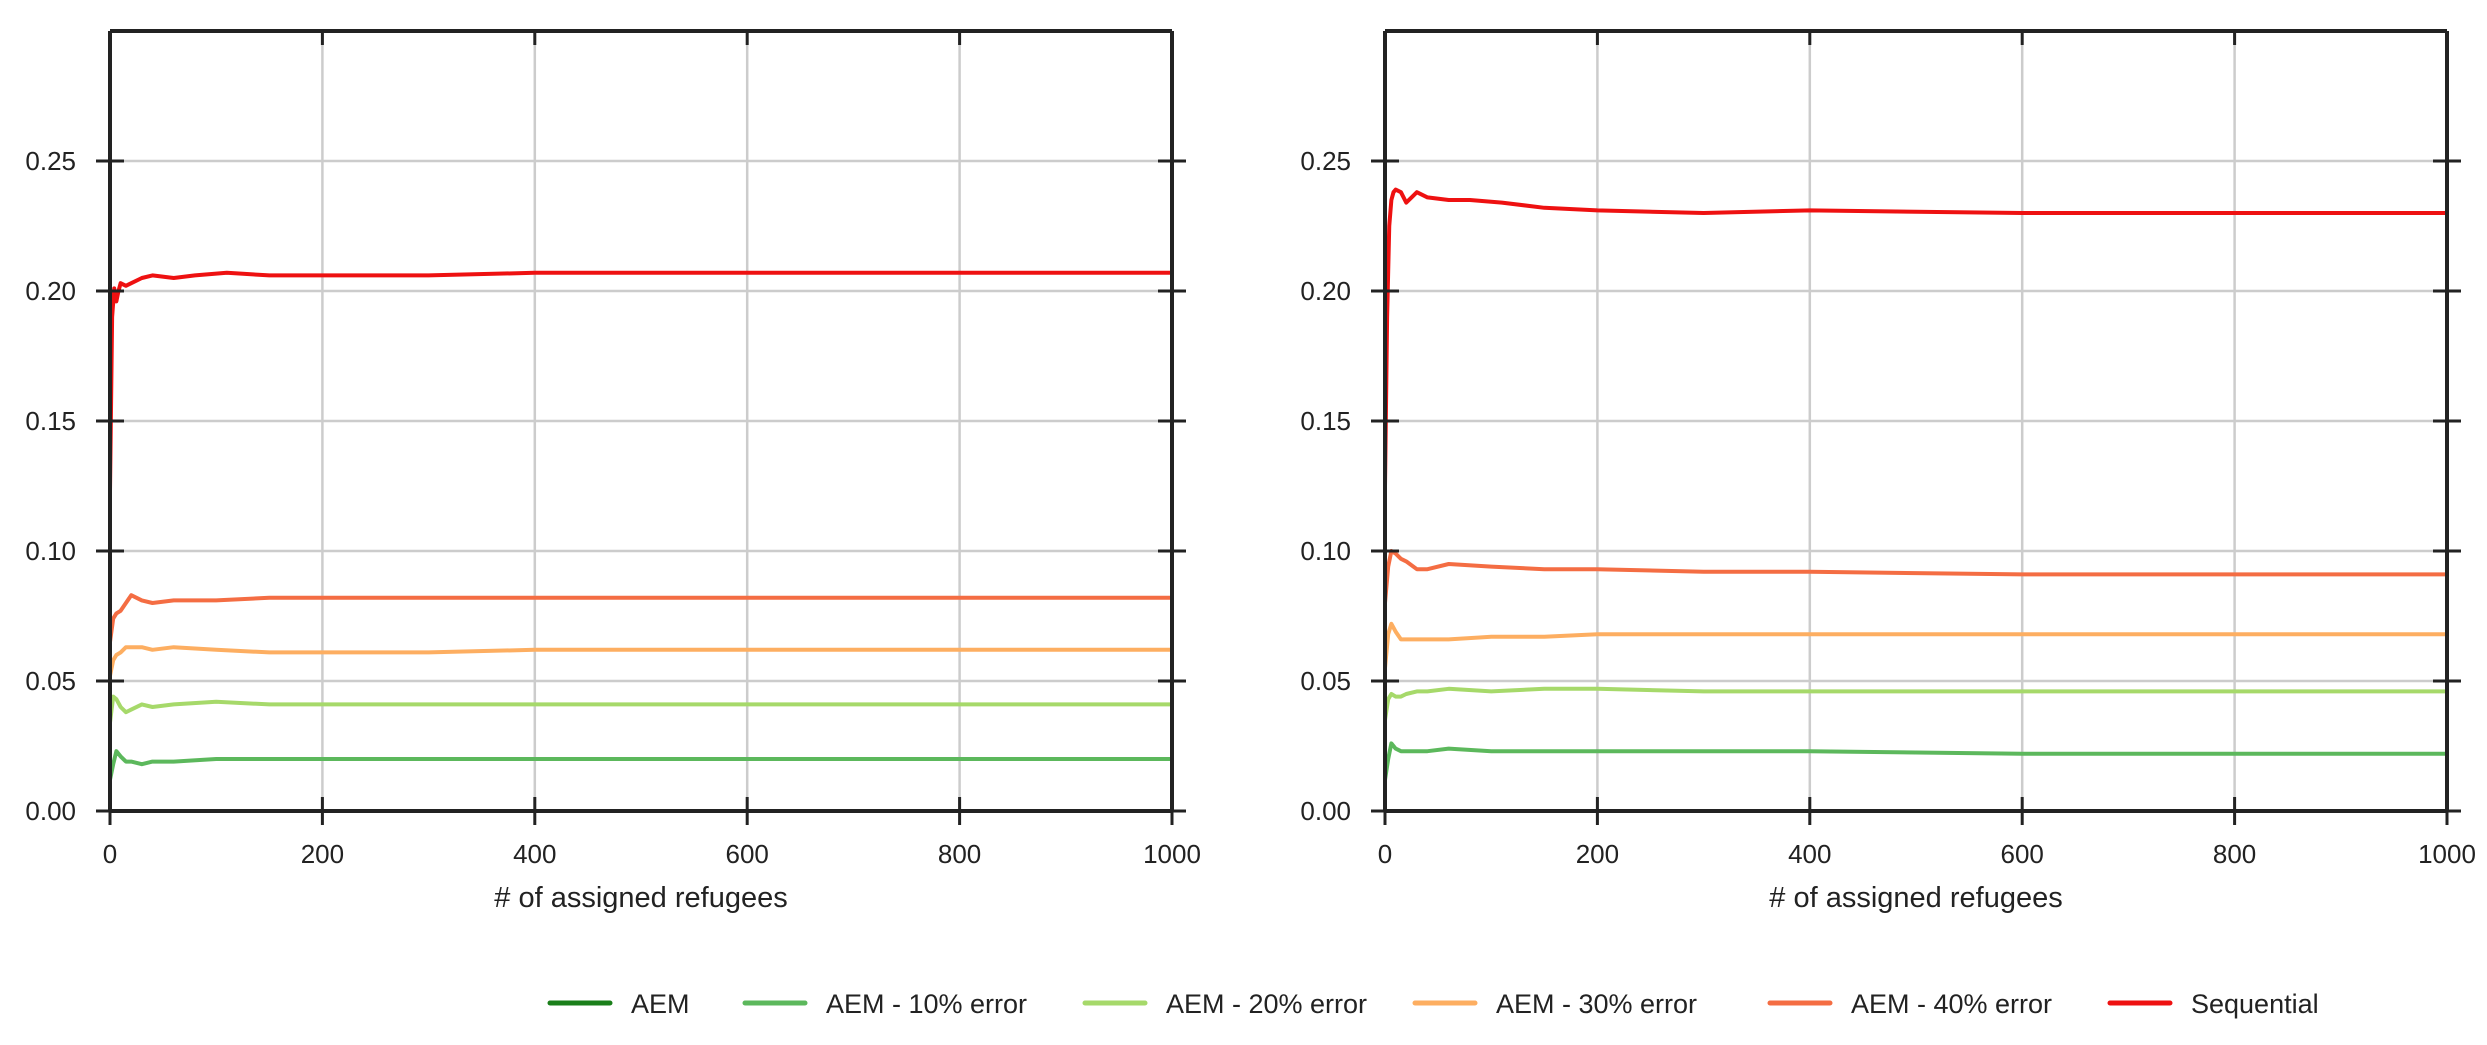 The height and width of the screenshot is (1045, 2487). I want to click on legend-label-aem: AEM, so click(660, 1004).